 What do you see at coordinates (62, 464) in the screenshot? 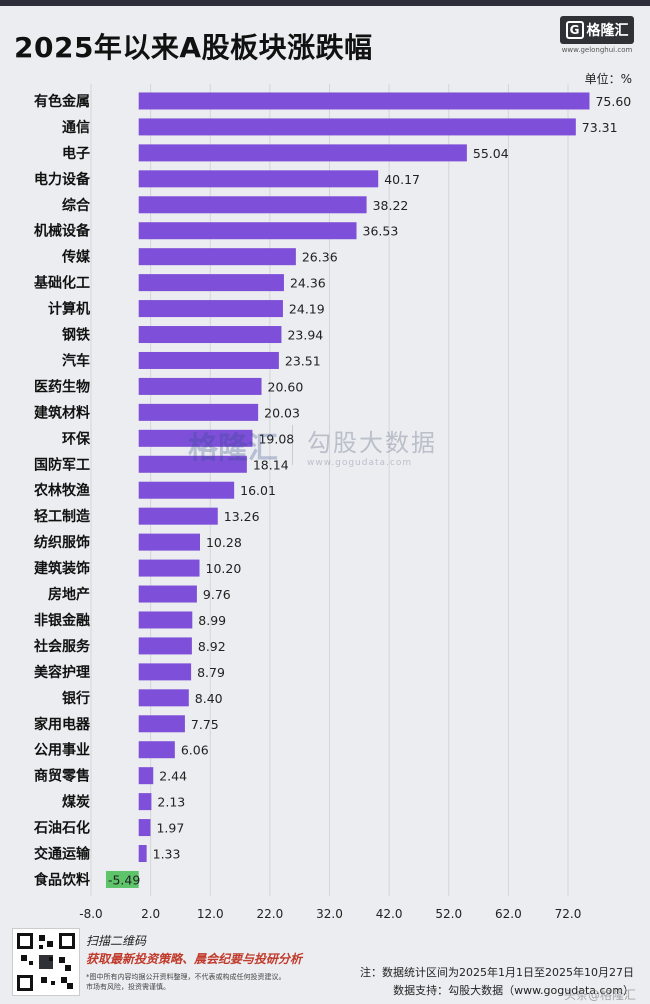
I see `category-label: 国防军工` at bounding box center [62, 464].